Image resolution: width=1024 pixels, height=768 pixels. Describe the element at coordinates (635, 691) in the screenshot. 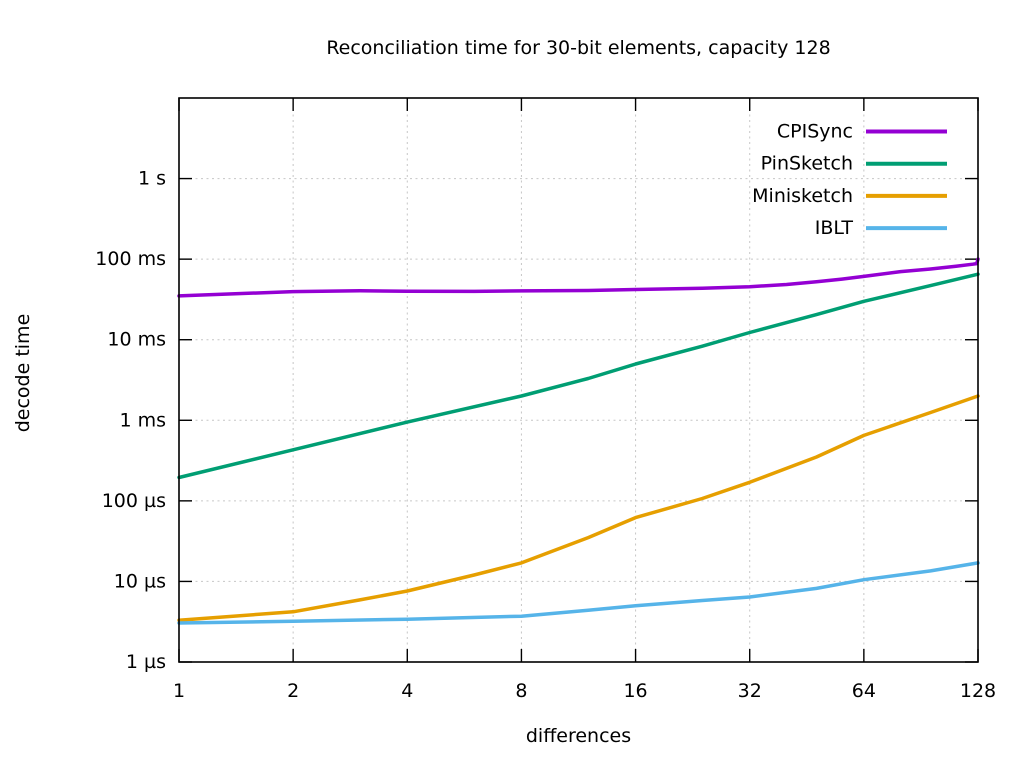

I see `x-tick-label-16: 16` at that location.